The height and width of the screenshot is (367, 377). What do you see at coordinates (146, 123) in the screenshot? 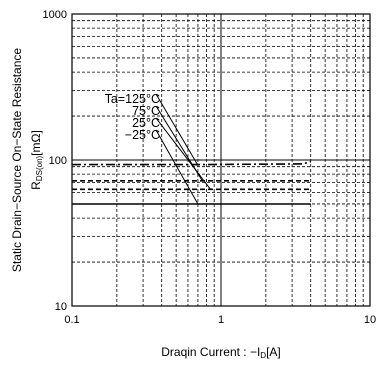
I see `annotation-label-2: 25°C` at bounding box center [146, 123].